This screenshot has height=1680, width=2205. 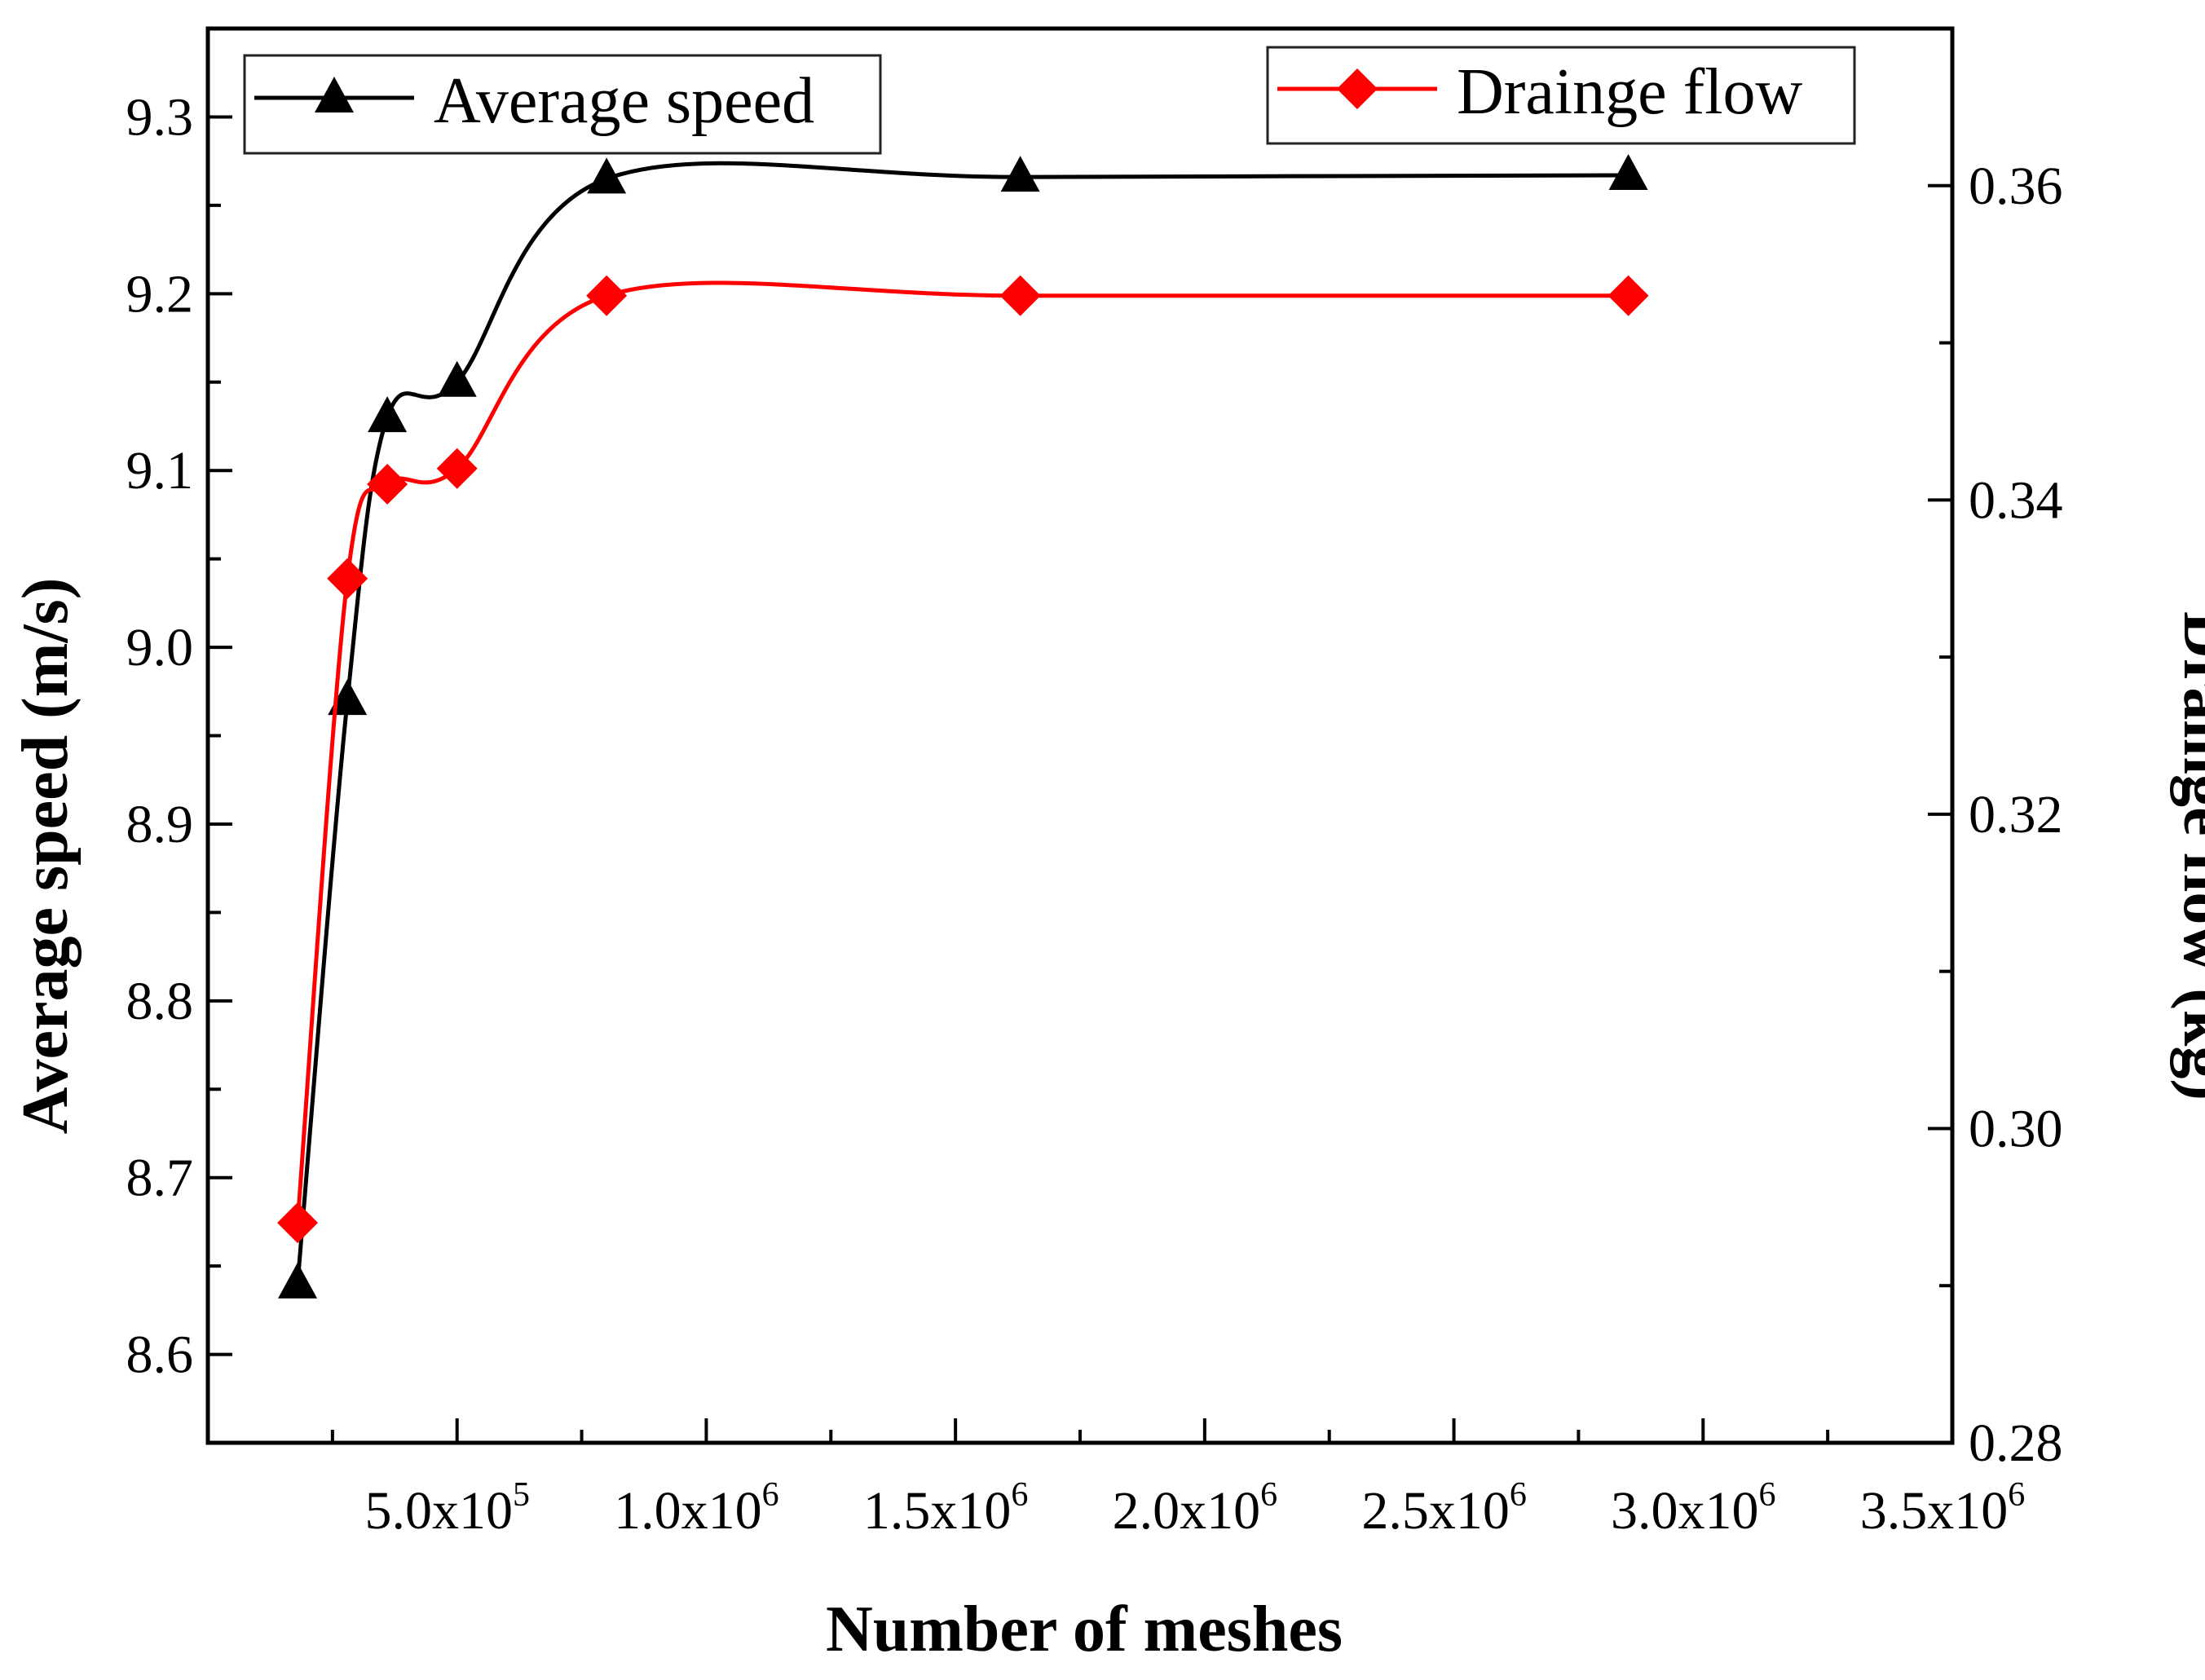 What do you see at coordinates (1195, 1508) in the screenshot?
I see `x-tick-label: 2.0x10⁶` at bounding box center [1195, 1508].